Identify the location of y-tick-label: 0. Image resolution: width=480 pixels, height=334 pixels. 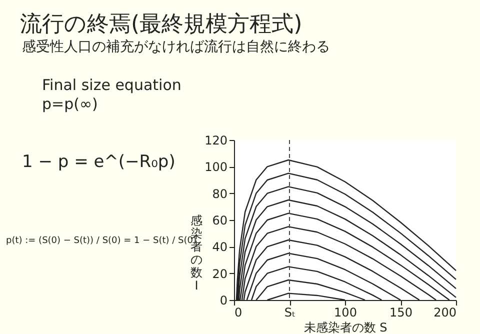
(224, 301).